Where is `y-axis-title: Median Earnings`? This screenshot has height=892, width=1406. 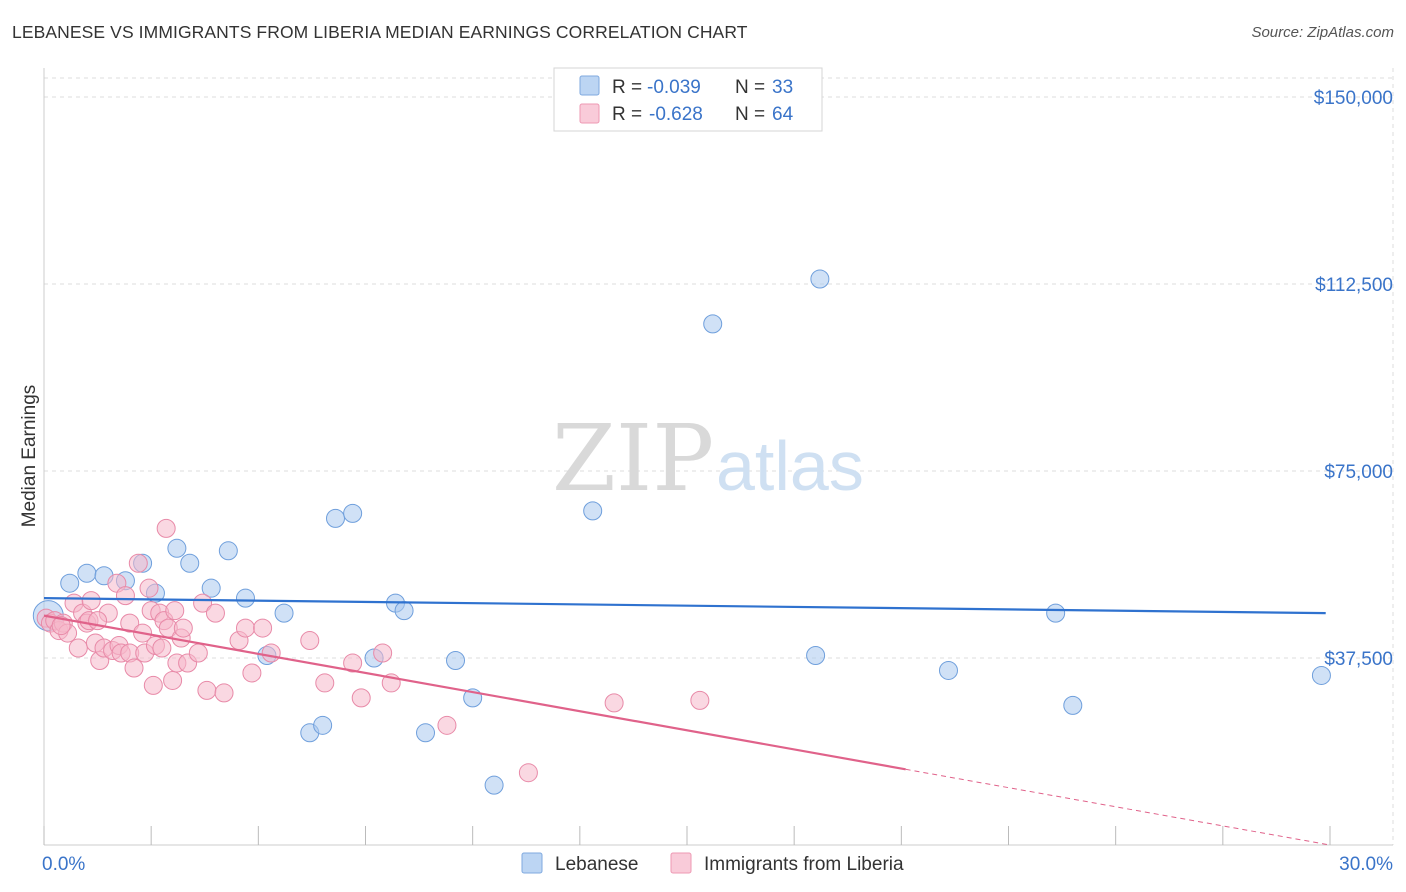 y-axis-title: Median Earnings is located at coordinates (29, 456).